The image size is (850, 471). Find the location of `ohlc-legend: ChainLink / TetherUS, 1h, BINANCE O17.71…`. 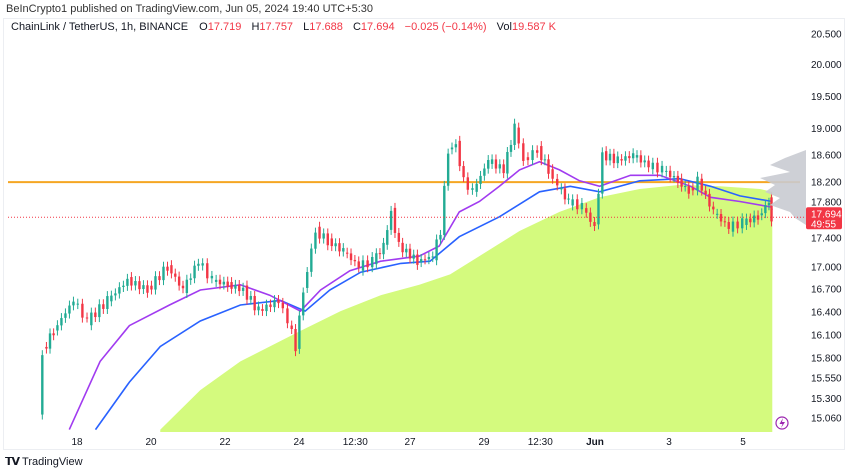

ohlc-legend: ChainLink / TetherUS, 1h, BINANCE O17.71… is located at coordinates (284, 27).